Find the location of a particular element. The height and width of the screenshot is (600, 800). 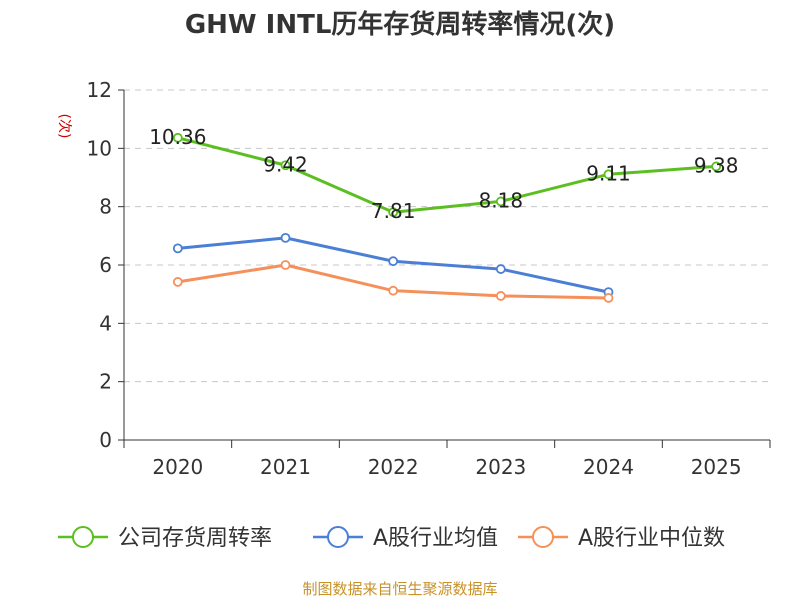

y-tick-label: 6 is located at coordinates (105, 265).